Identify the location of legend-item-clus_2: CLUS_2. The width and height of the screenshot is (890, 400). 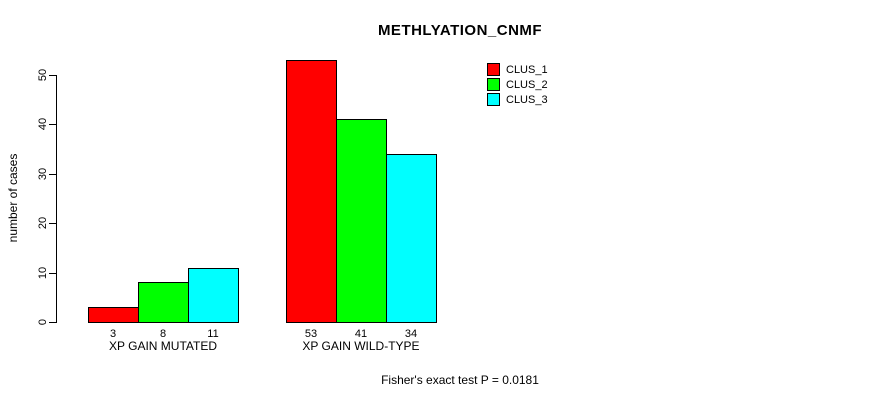
(517, 84).